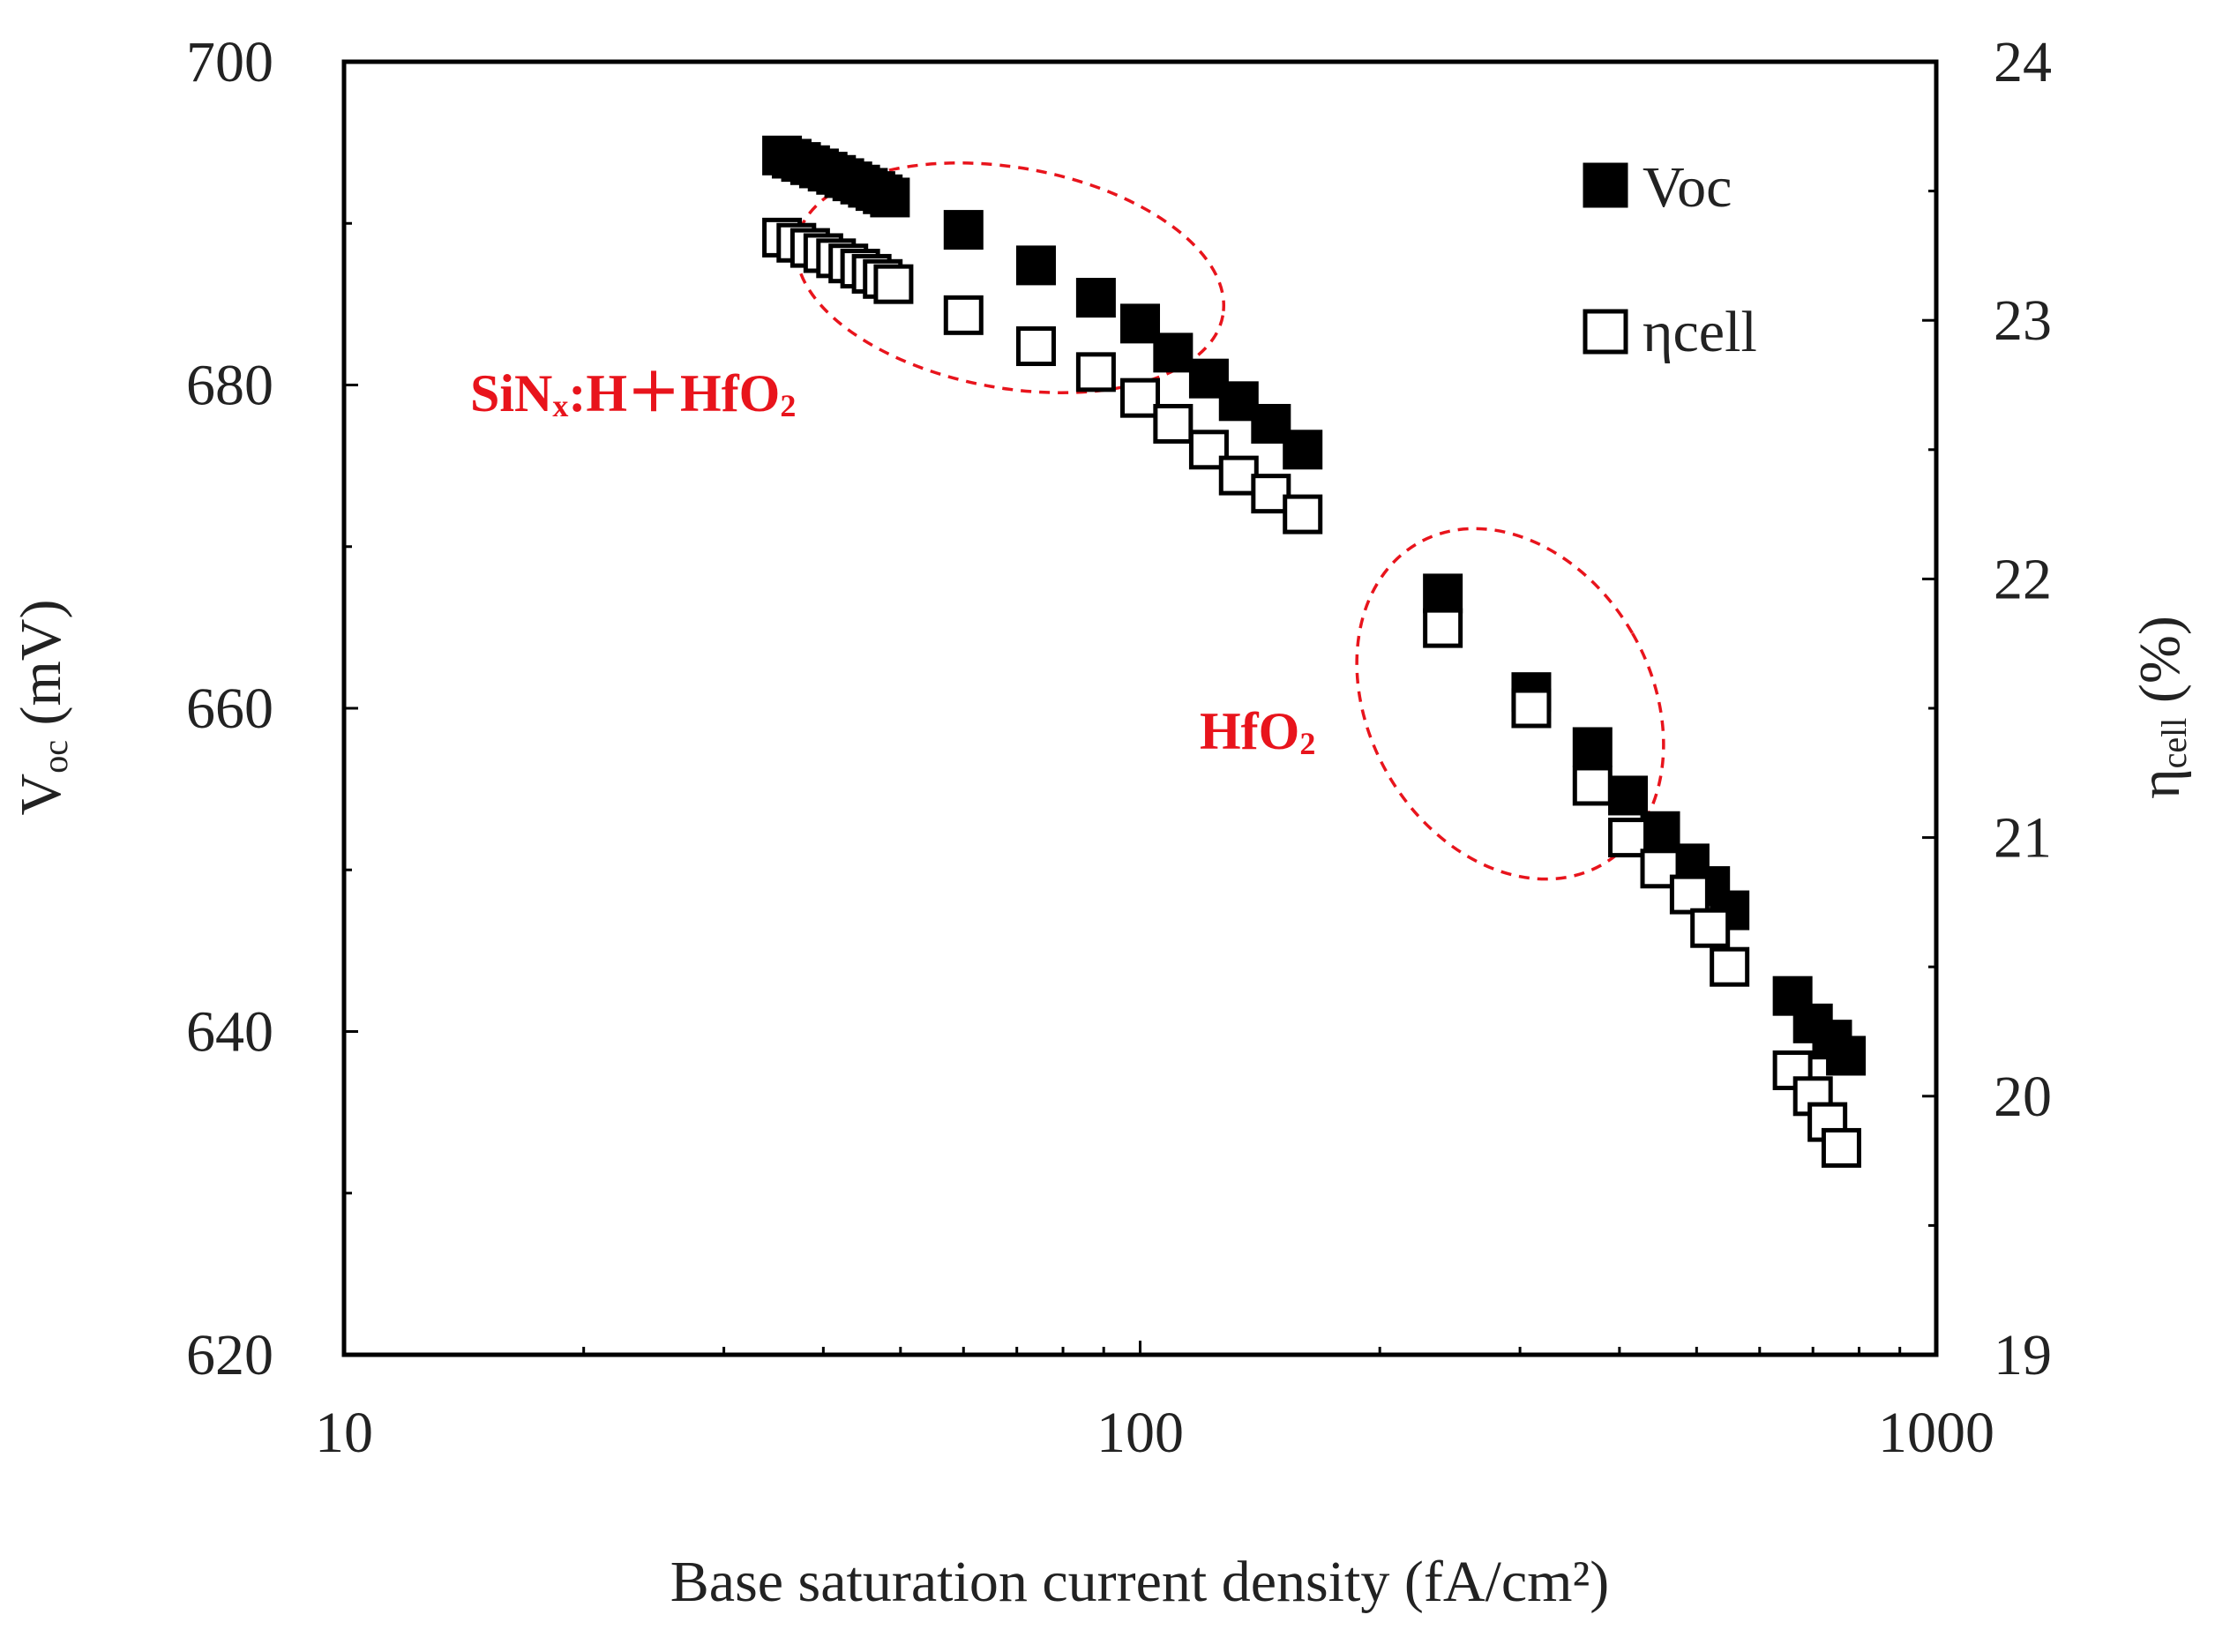 Image resolution: width=2230 pixels, height=1652 pixels. I want to click on y-right-tick-label: 24, so click(2023, 62).